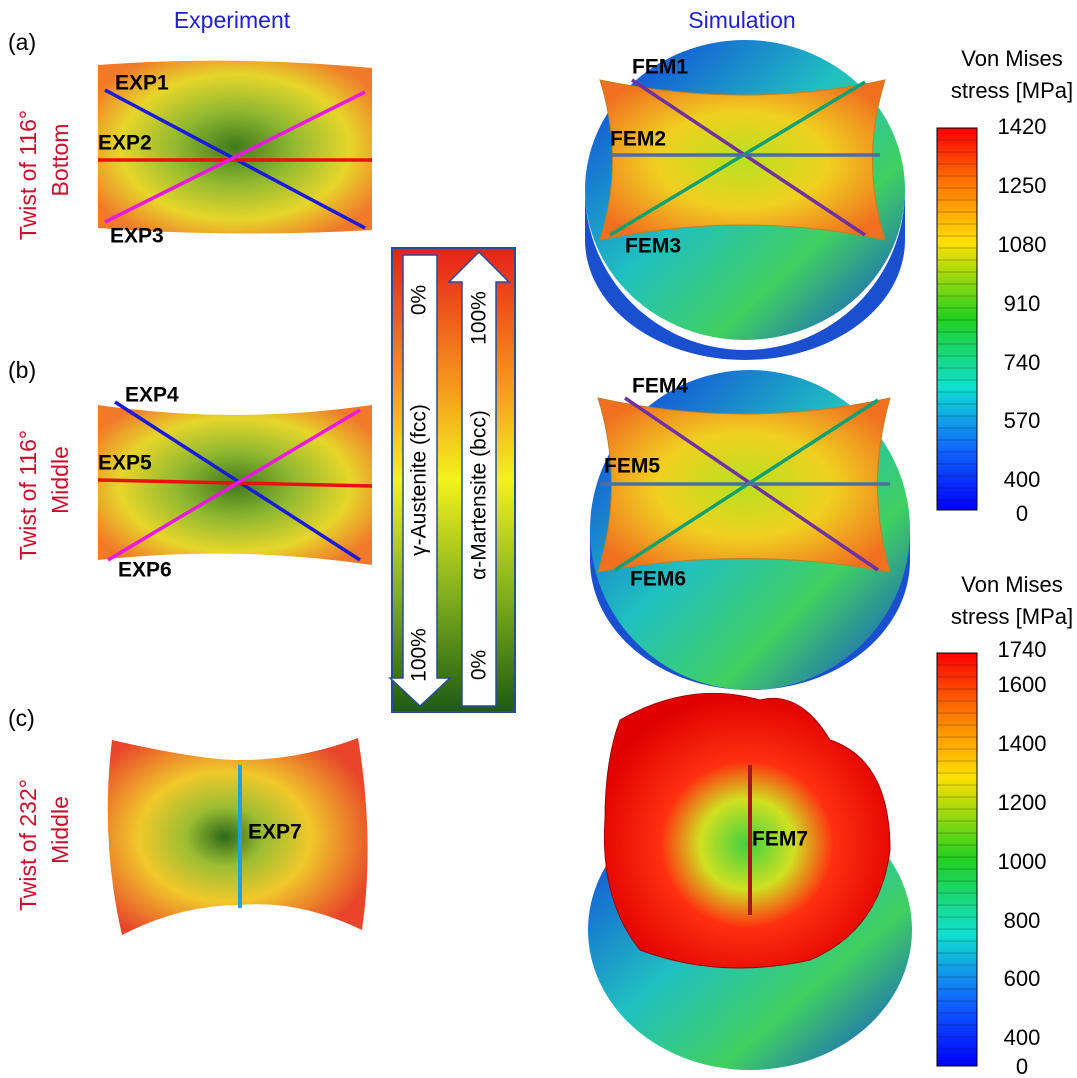  Describe the element at coordinates (632, 466) in the screenshot. I see `line-label: FEM5` at that location.